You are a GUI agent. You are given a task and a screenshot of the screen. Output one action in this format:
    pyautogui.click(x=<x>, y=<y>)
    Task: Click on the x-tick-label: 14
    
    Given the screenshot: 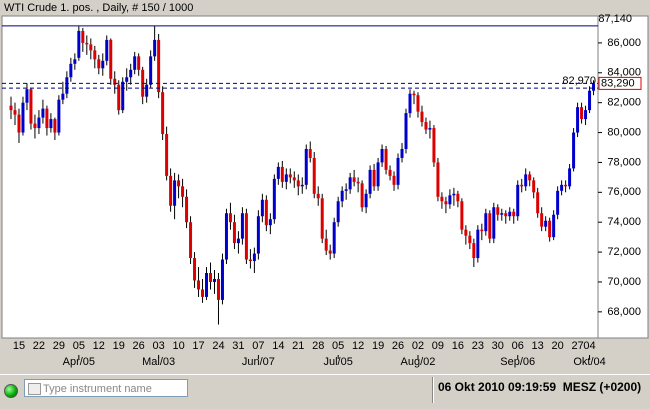 What is the action you would take?
    pyautogui.click(x=278, y=346)
    